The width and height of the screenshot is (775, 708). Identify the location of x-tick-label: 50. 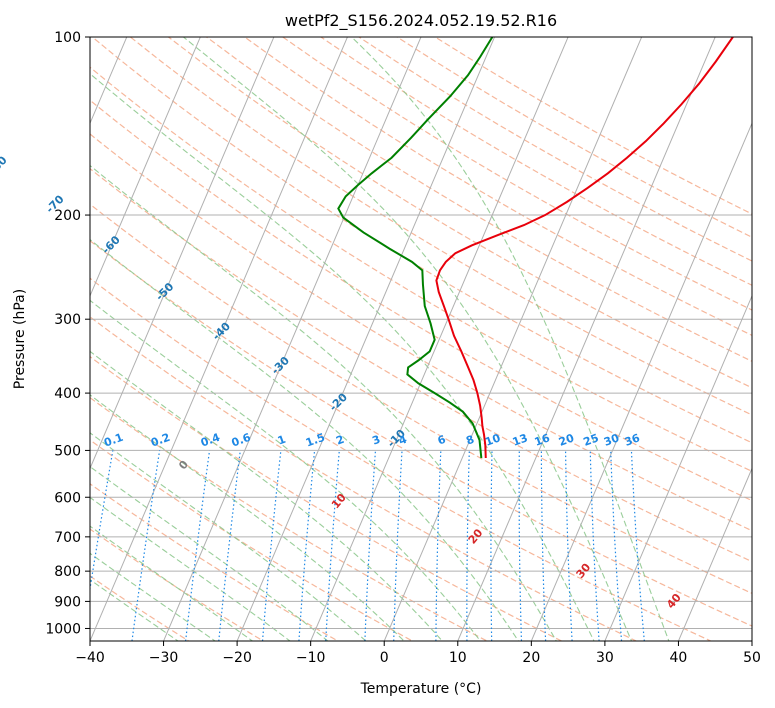
(752, 658).